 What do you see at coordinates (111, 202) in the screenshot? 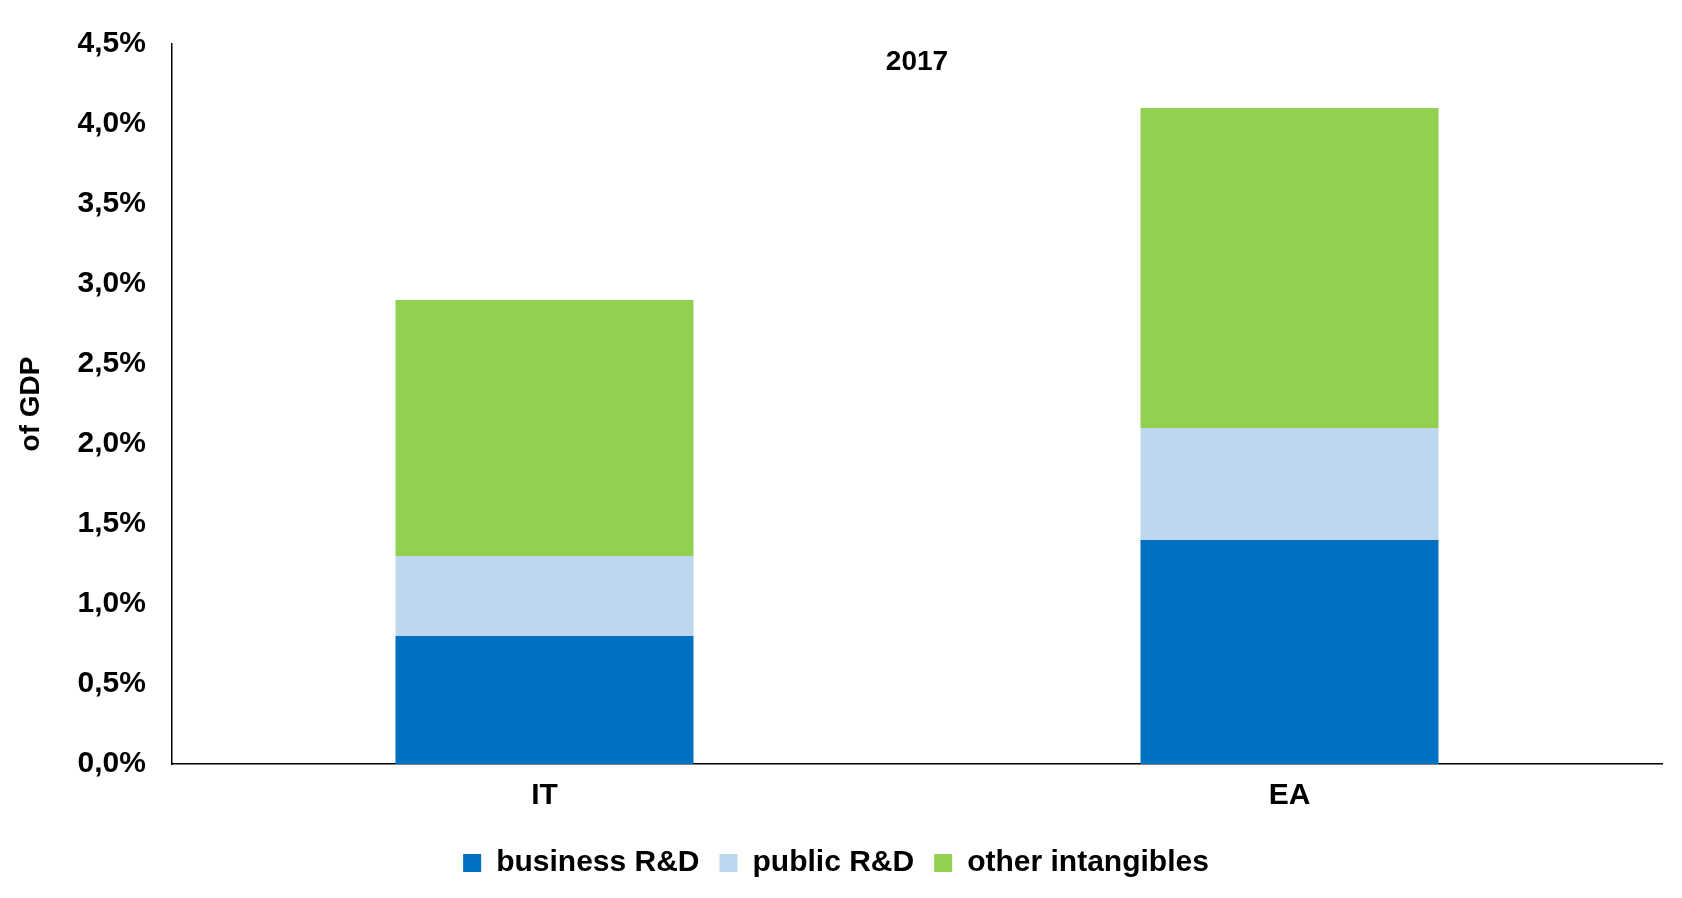
I see `y-tick-label: 3,5%` at bounding box center [111, 202].